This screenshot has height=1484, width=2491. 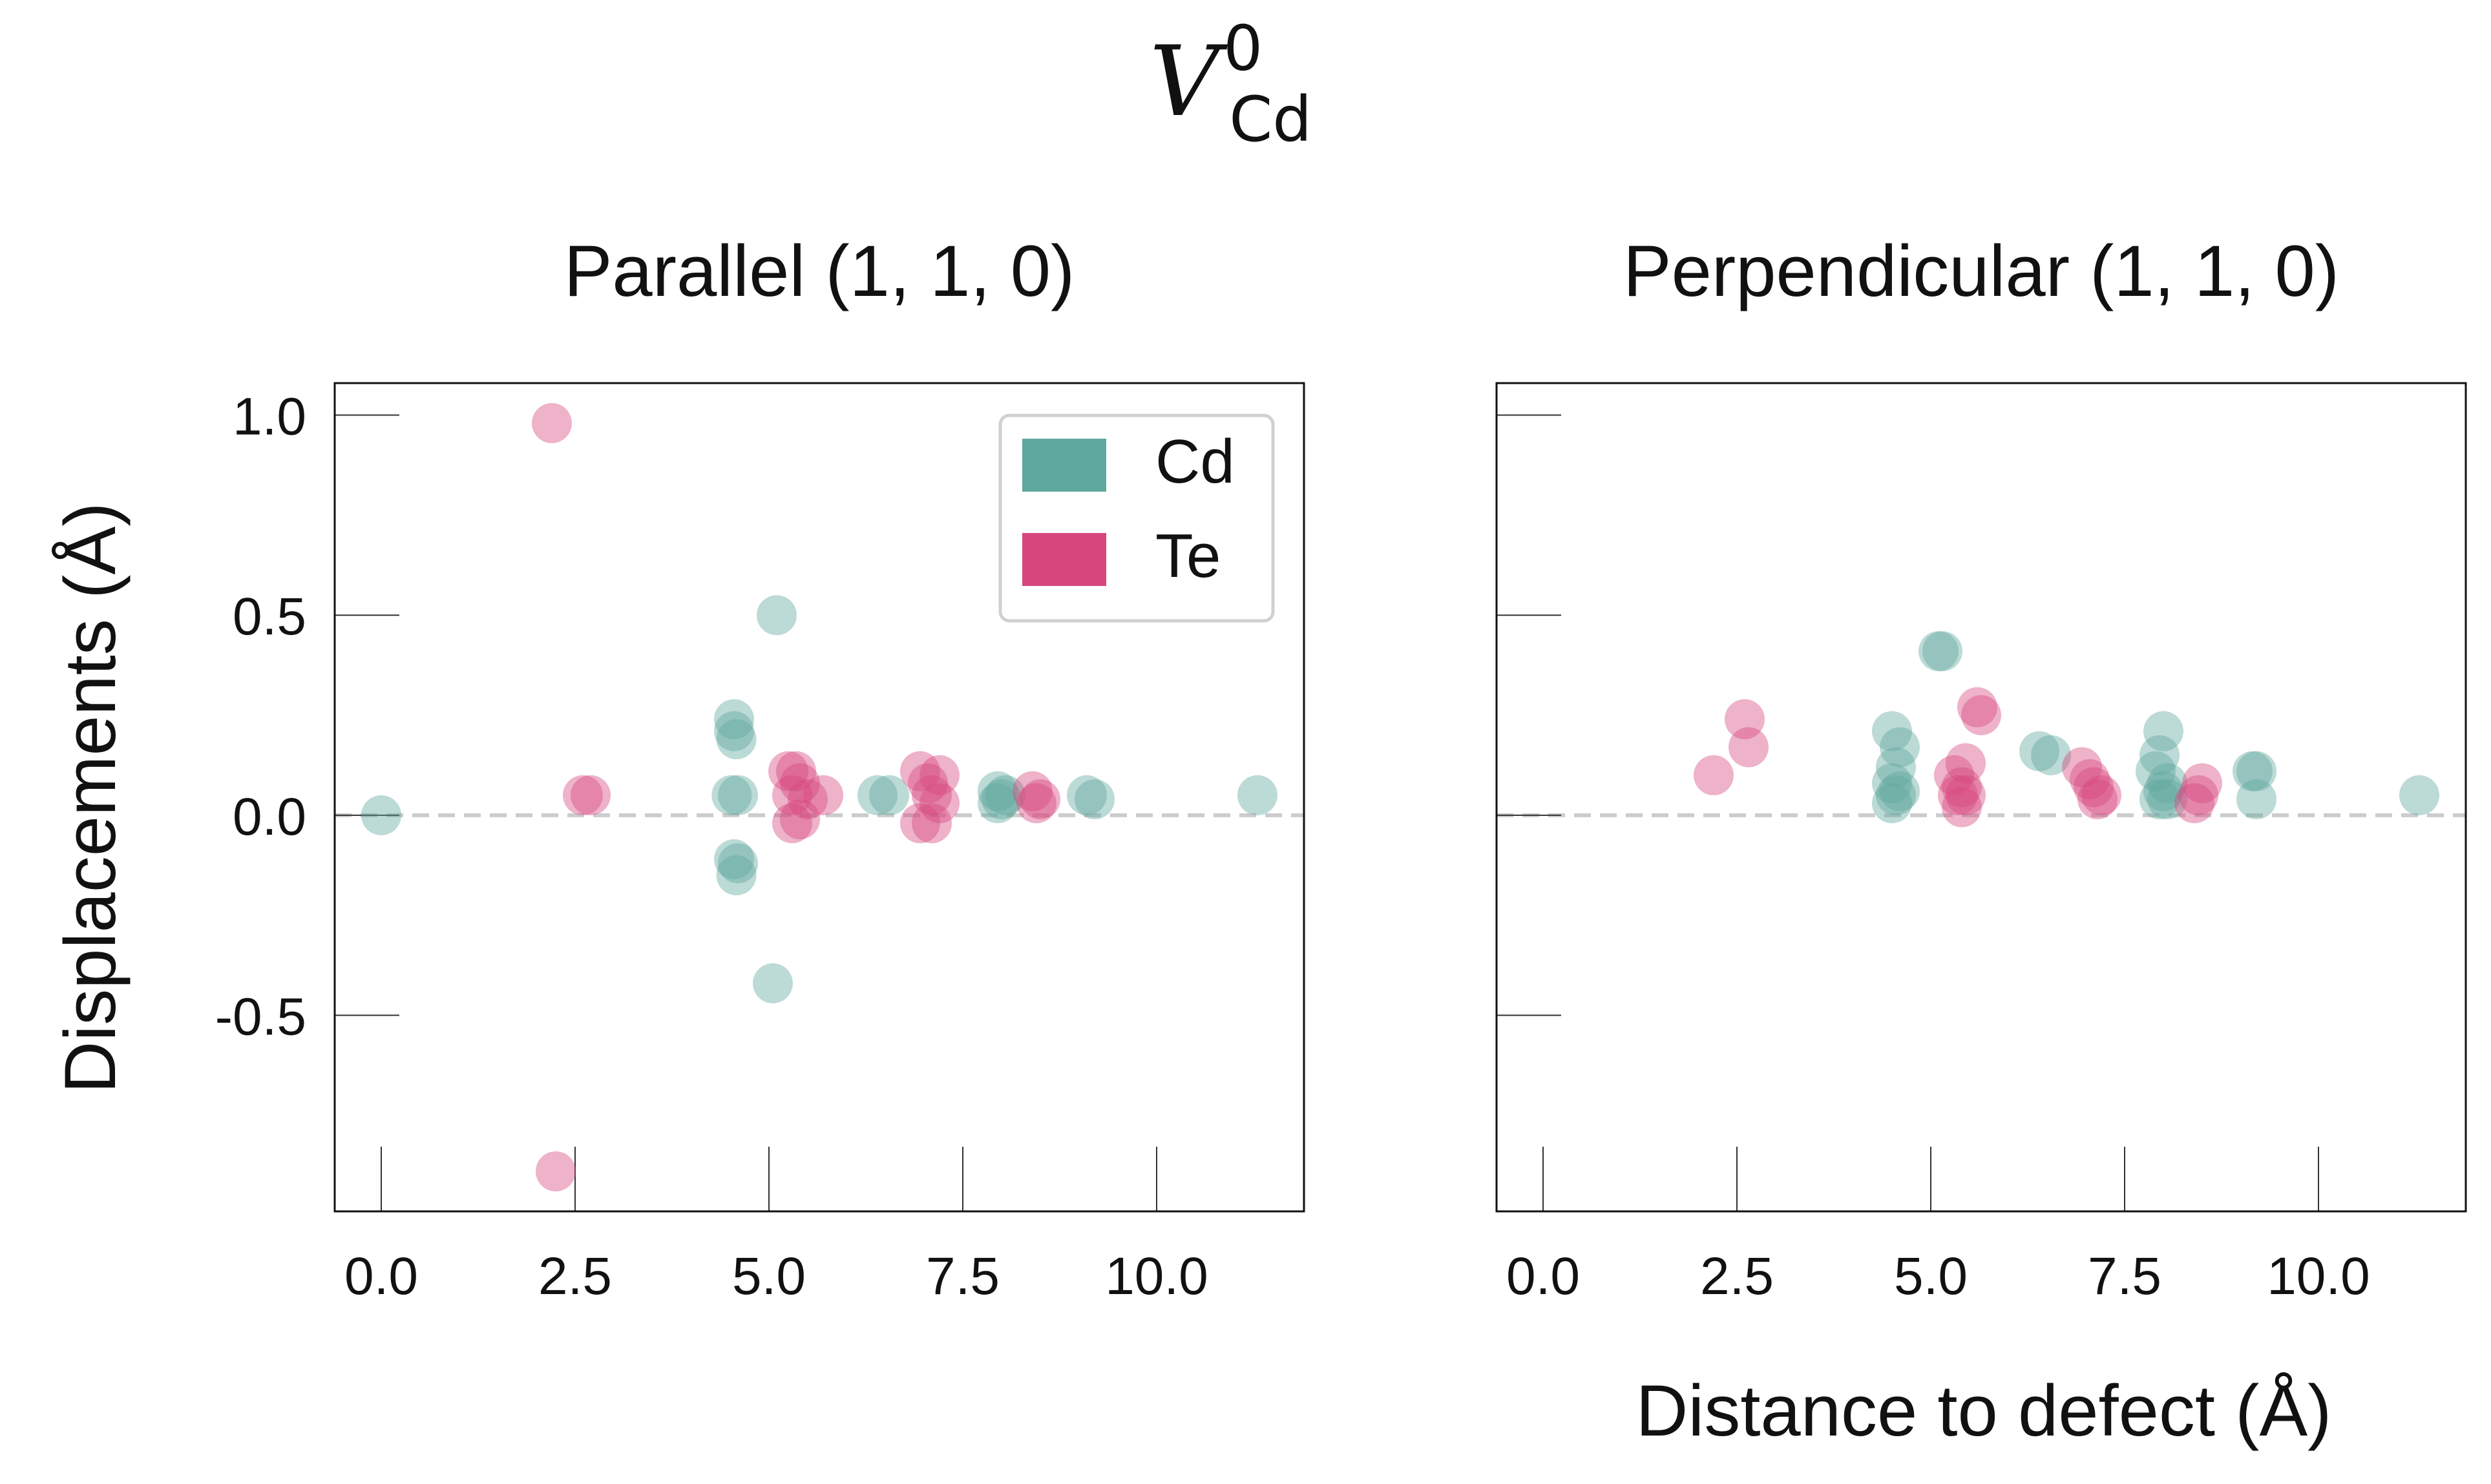 What do you see at coordinates (269, 417) in the screenshot?
I see `y-tick-label: 1.0` at bounding box center [269, 417].